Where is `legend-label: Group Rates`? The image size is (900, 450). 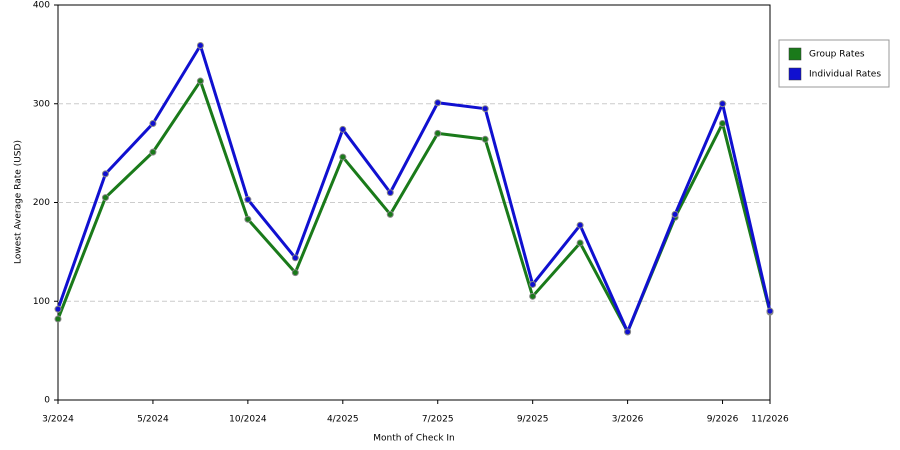
legend-label: Group Rates is located at coordinates (837, 55).